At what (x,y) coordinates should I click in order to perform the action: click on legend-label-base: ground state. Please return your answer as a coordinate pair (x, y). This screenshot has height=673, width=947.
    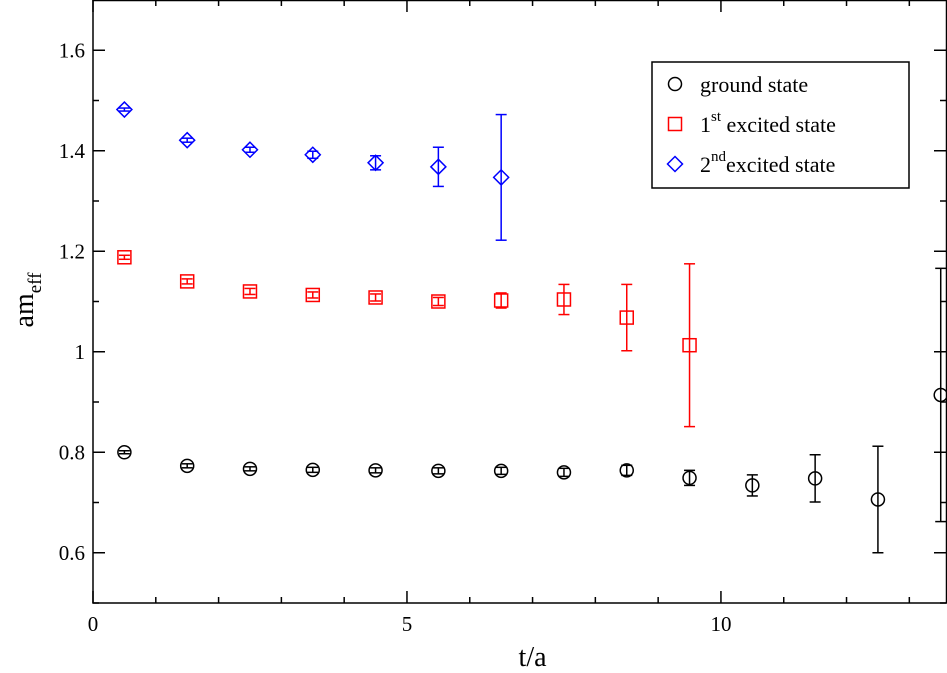
    Looking at the image, I should click on (754, 84).